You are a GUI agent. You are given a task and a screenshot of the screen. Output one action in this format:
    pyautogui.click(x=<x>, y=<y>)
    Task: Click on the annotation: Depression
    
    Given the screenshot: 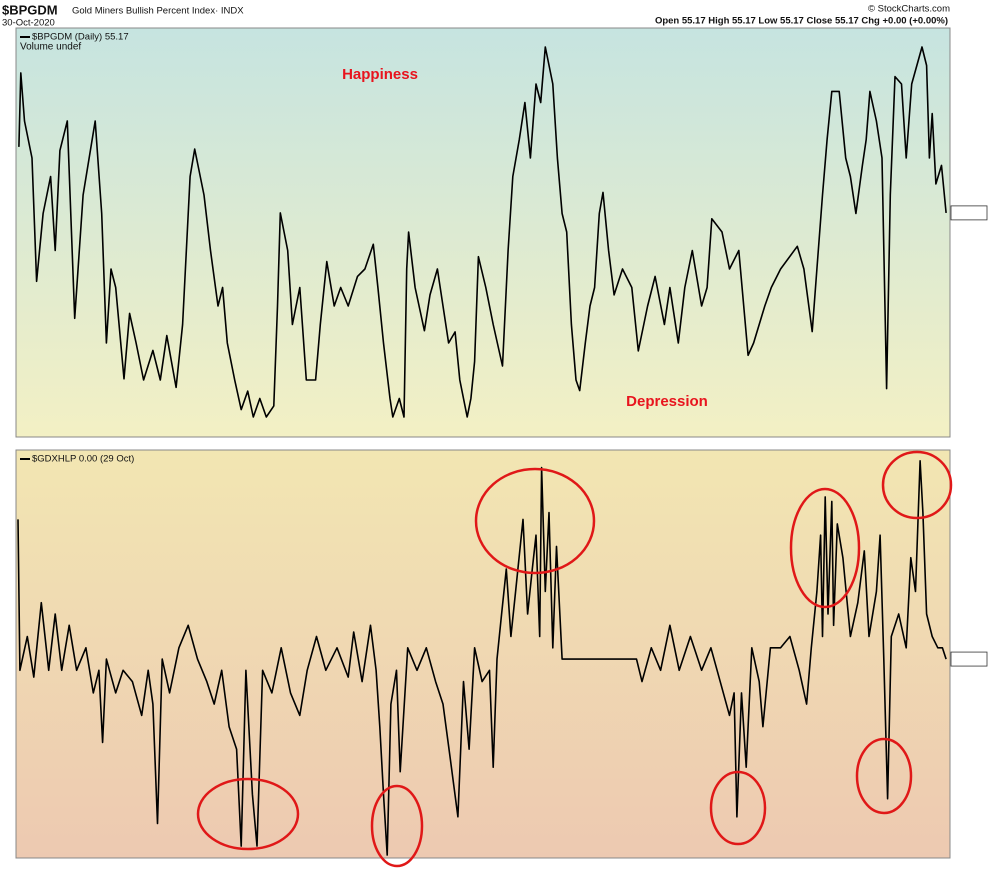 What is the action you would take?
    pyautogui.click(x=667, y=401)
    